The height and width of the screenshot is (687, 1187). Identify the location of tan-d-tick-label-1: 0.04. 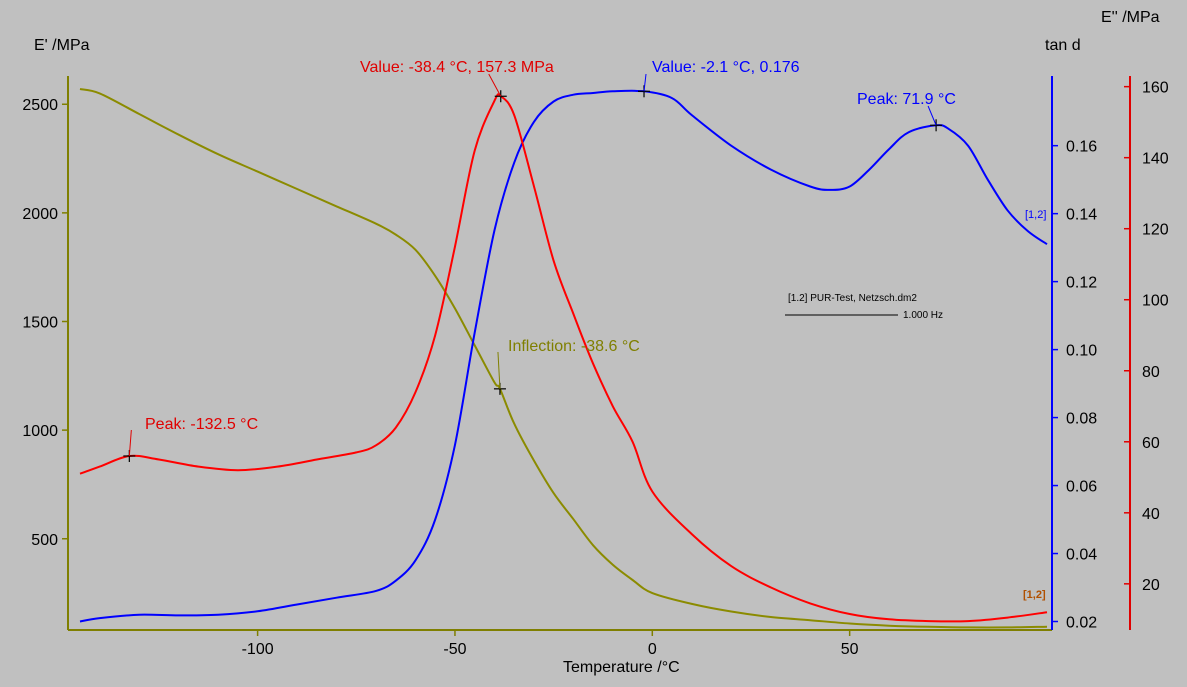
(1081, 555).